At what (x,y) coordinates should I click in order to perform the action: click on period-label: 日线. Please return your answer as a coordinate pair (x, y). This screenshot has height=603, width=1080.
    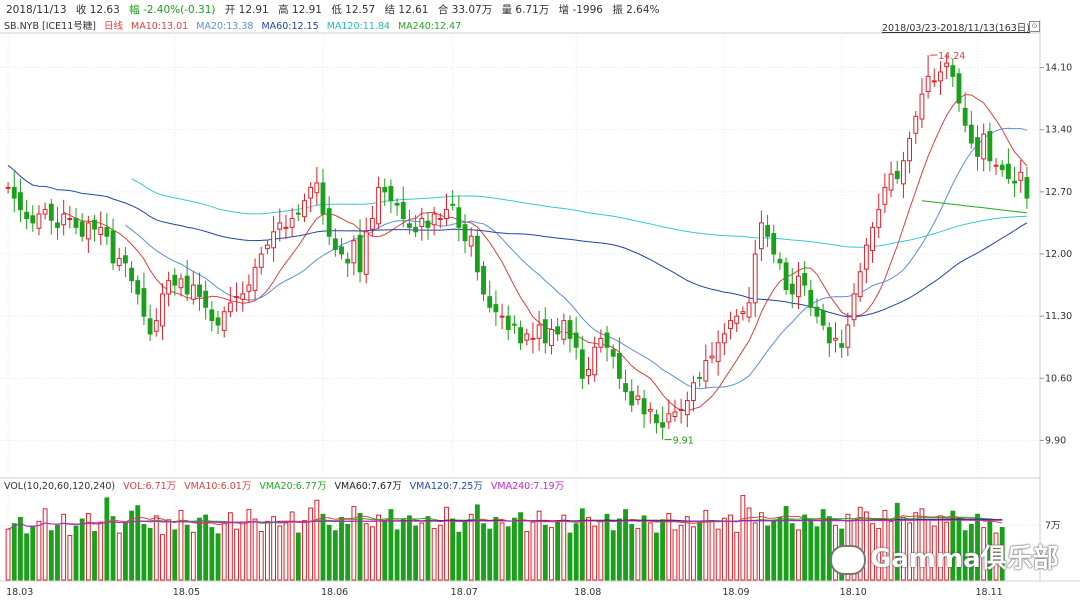
    Looking at the image, I should click on (113, 26).